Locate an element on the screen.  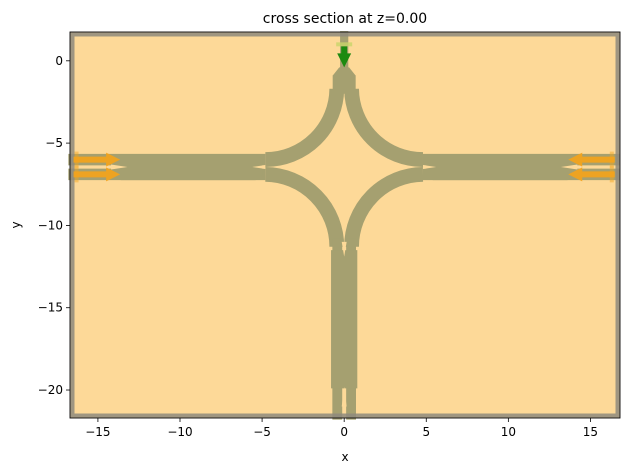
x-tick-label: −15 is located at coordinates (97, 432).